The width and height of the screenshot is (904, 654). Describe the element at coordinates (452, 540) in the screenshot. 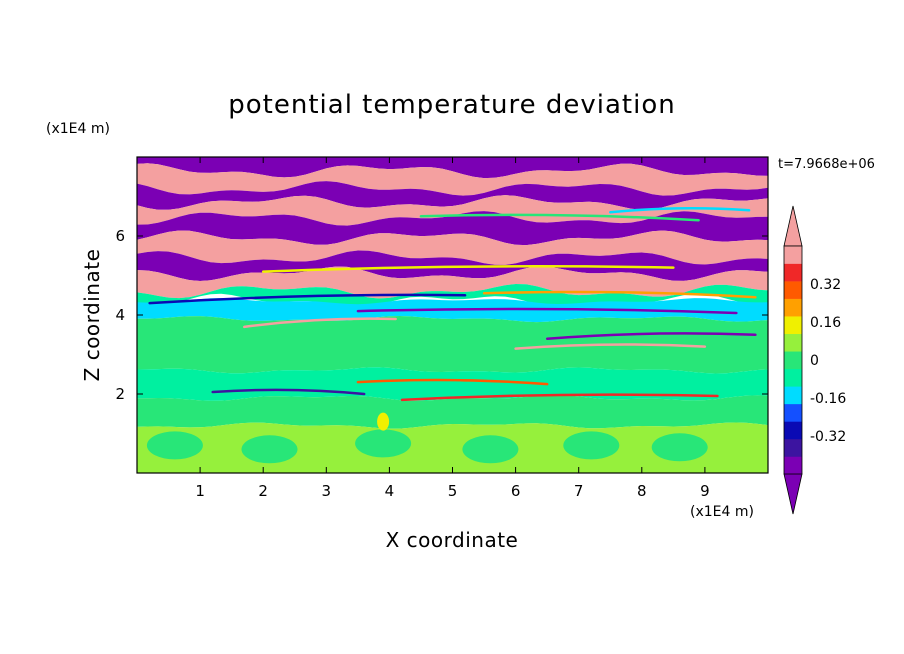

I see `x-axis-label: X coordinate` at that location.